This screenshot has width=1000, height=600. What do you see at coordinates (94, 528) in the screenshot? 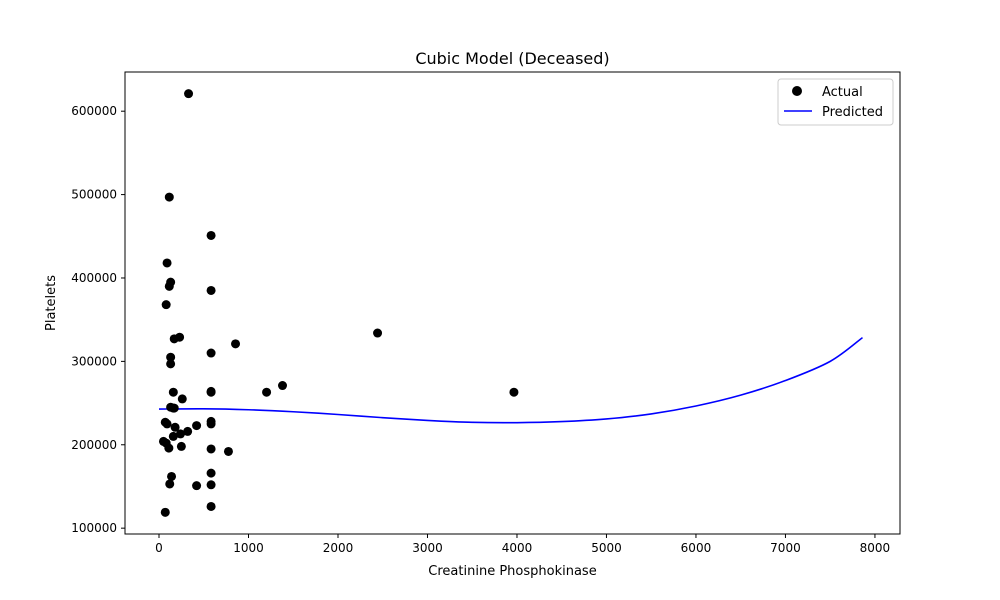
I see `y-tick-label: 100000` at bounding box center [94, 528].